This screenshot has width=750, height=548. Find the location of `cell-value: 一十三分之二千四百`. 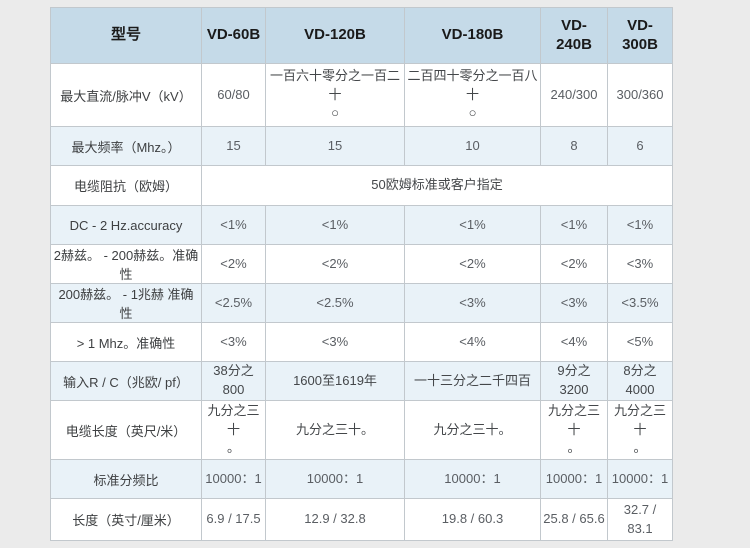

cell-value: 一十三分之二千四百 is located at coordinates (472, 381).